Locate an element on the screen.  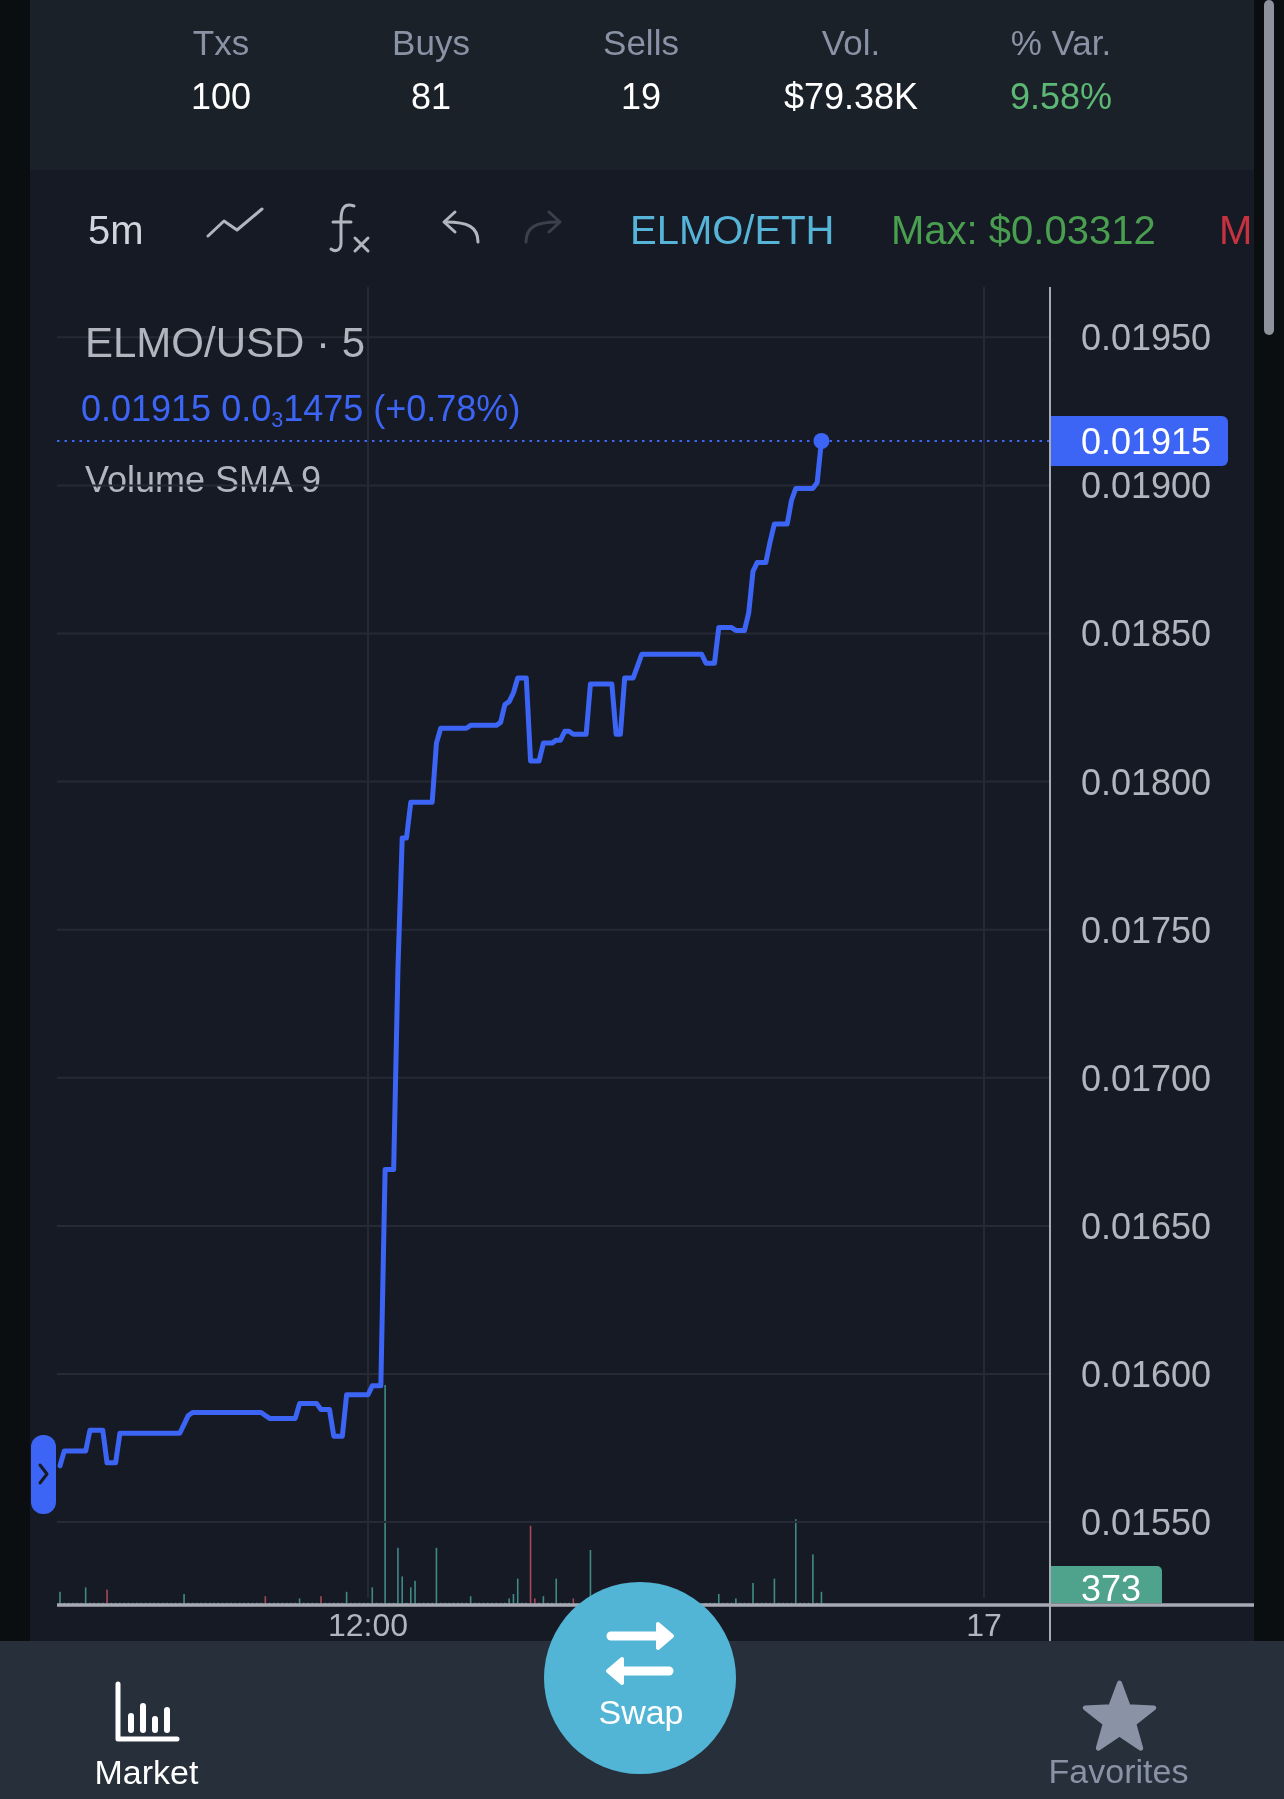
y-tick-label: 0.01700 is located at coordinates (1146, 1078).